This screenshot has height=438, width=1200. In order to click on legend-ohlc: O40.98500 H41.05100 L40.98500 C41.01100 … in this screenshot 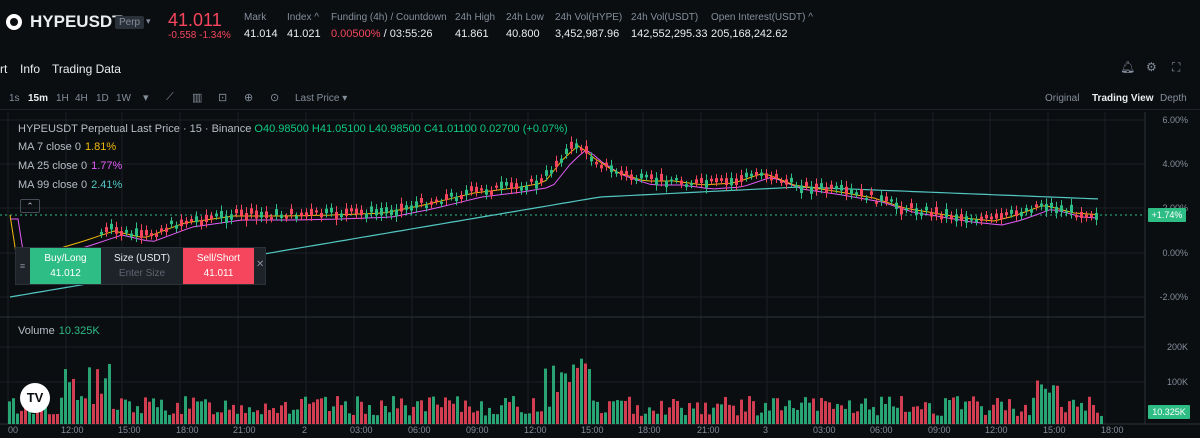, I will do `click(411, 129)`.